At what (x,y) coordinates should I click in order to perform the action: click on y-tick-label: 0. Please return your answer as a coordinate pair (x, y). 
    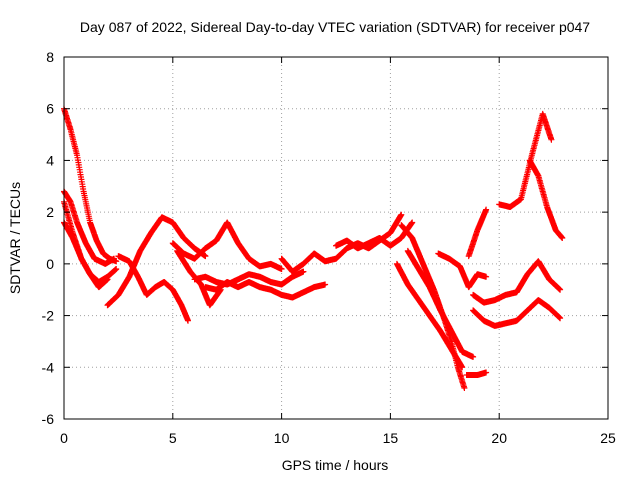
    Looking at the image, I should click on (50, 264).